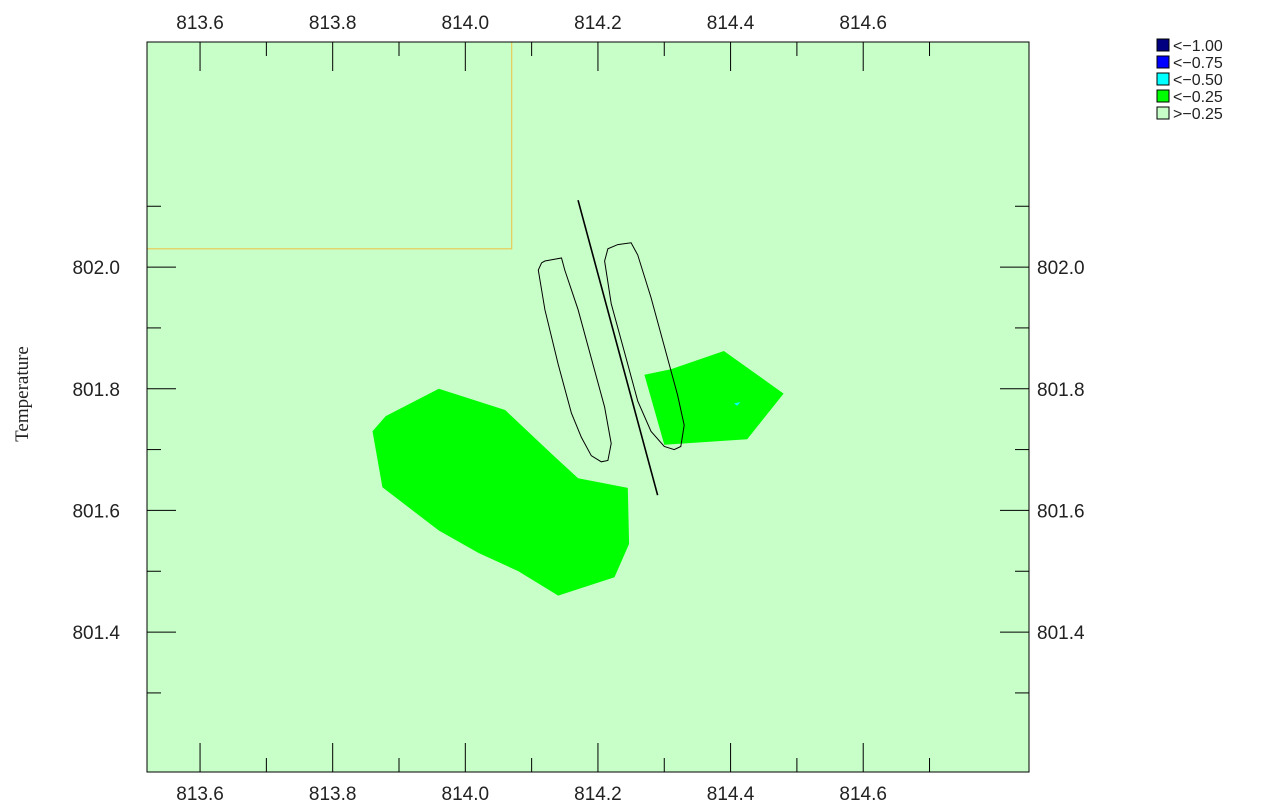 This screenshot has width=1265, height=807. I want to click on diagonal-line, so click(618, 347).